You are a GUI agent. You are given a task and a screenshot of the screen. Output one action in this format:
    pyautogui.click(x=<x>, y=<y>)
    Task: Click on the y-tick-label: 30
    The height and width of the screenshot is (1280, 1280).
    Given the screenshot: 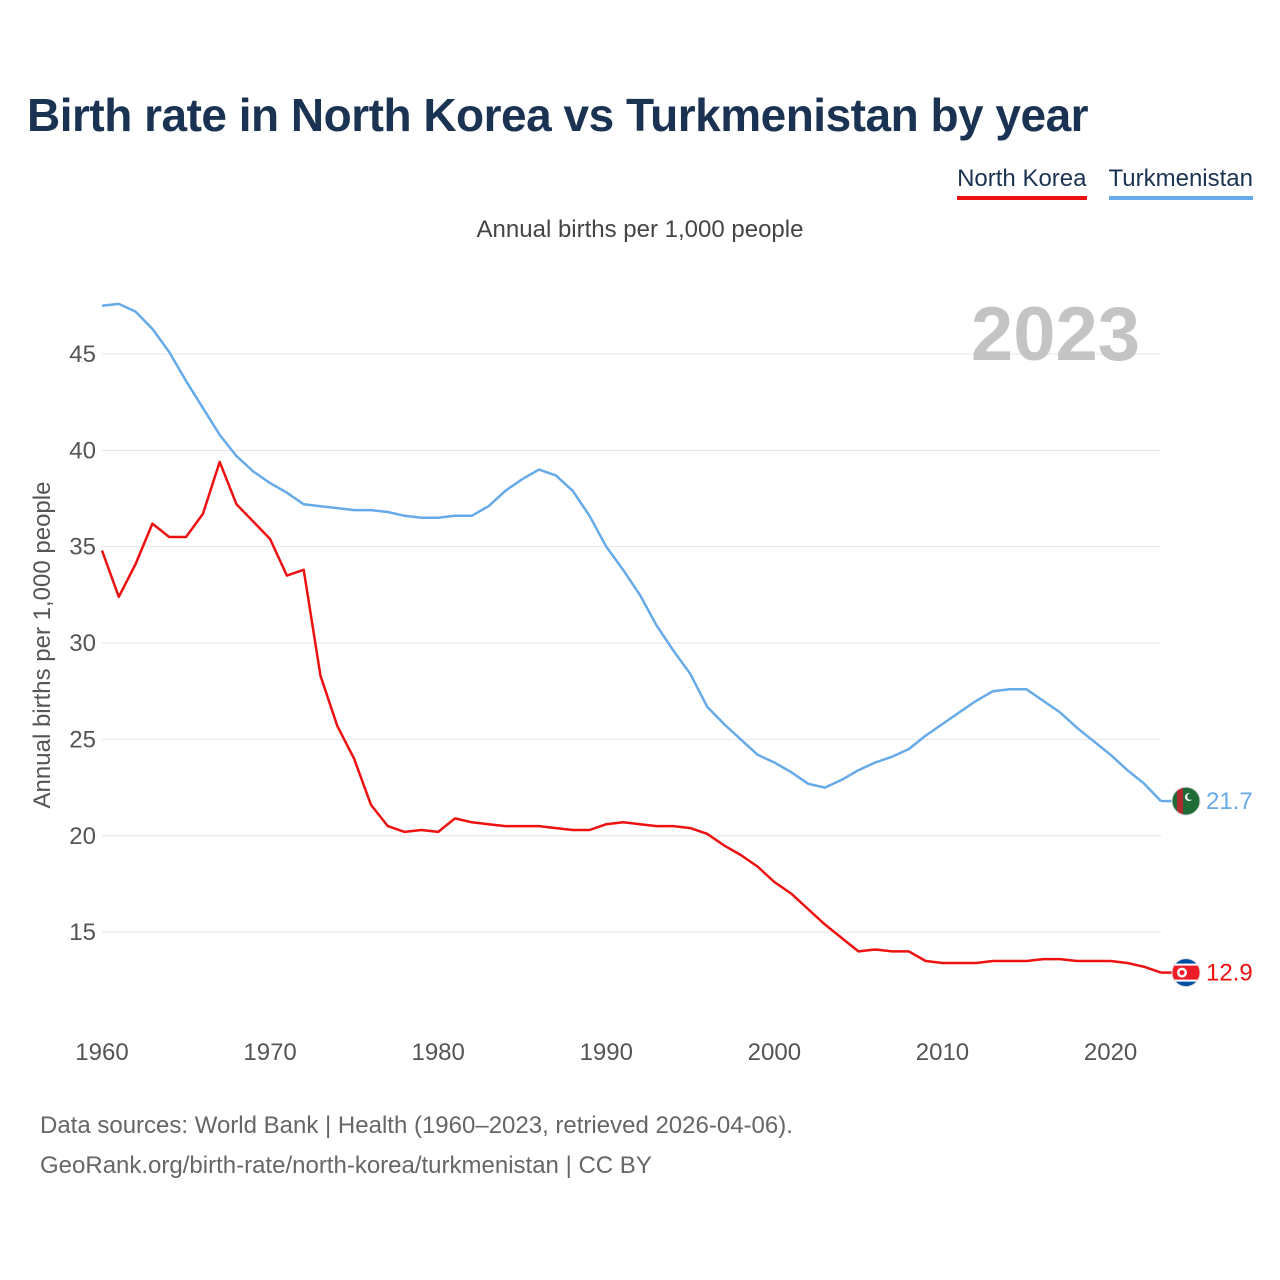 What is the action you would take?
    pyautogui.click(x=82, y=643)
    